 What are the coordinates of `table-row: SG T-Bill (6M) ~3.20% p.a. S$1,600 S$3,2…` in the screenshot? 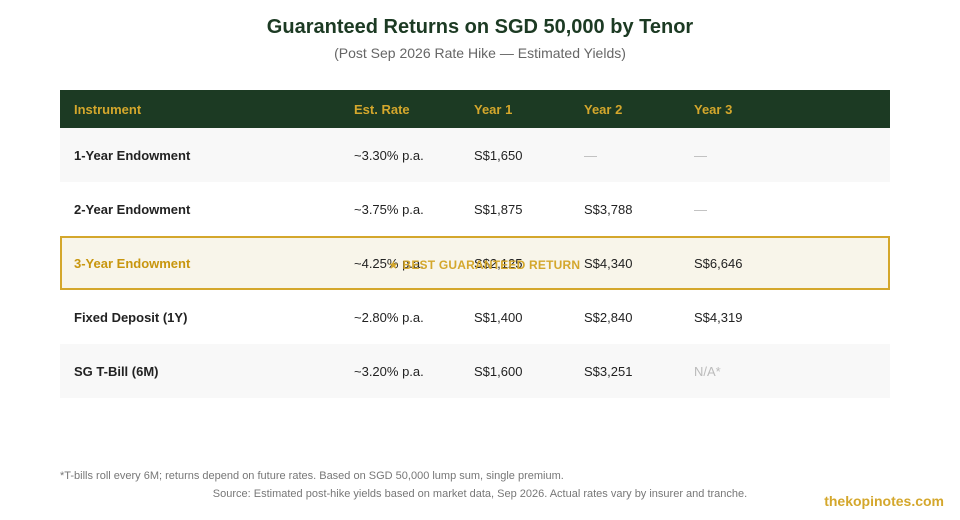 It's located at (475, 371).